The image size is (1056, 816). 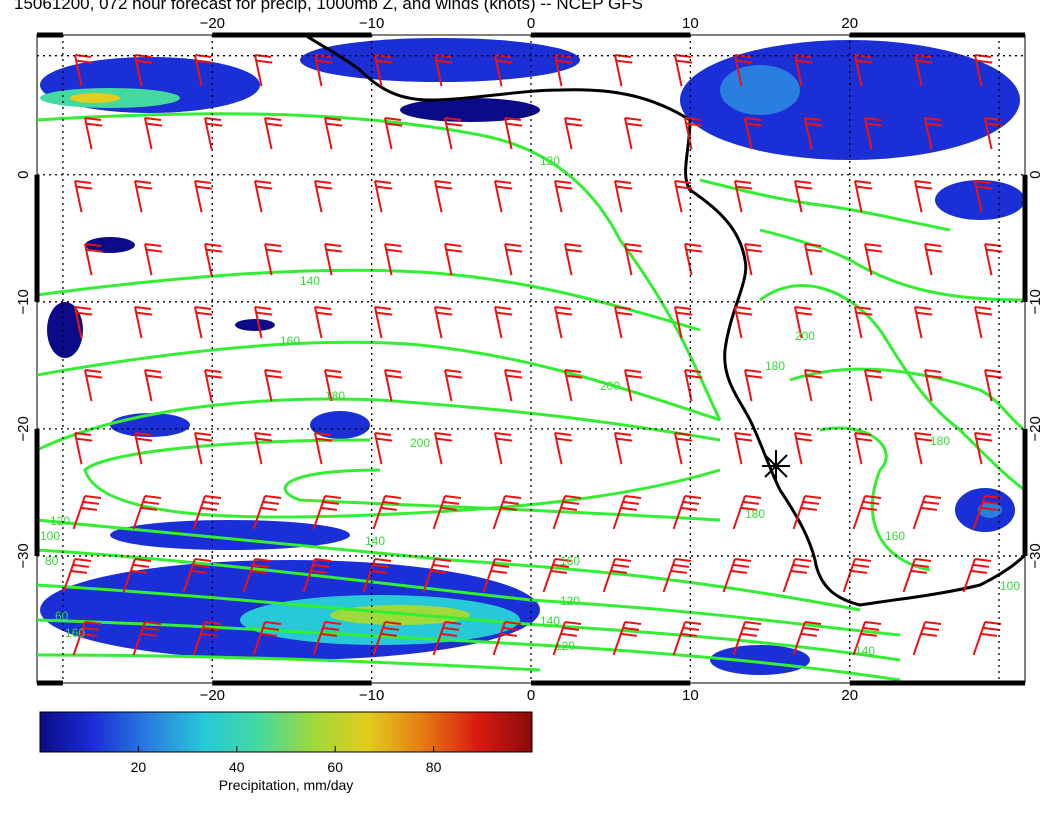 I want to click on colorbar-ticks: 20 40 60 80, so click(x=286, y=760).